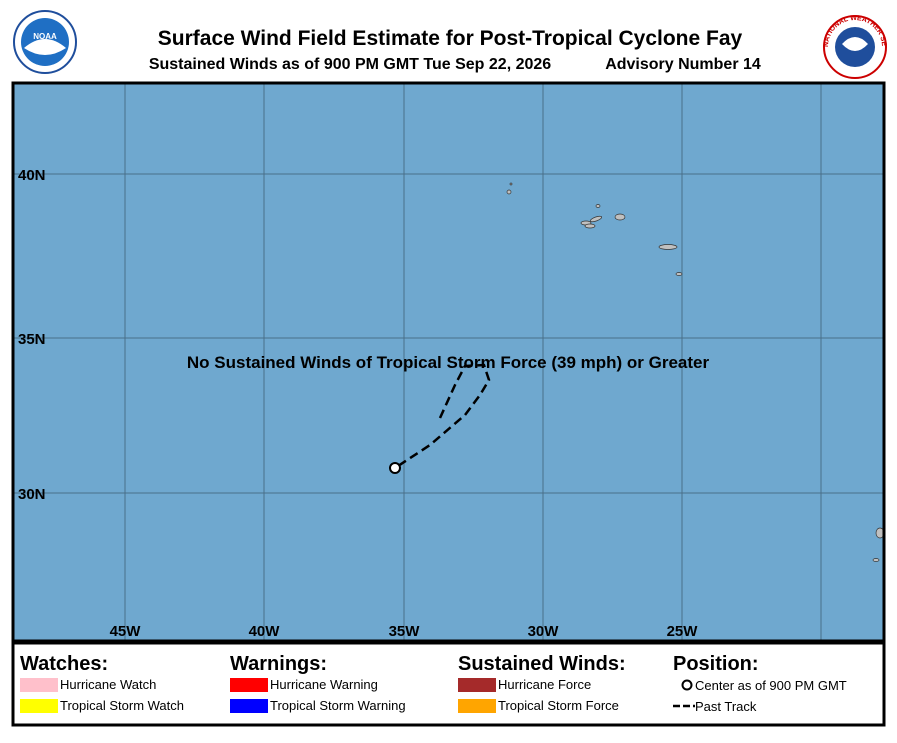  Describe the element at coordinates (771, 685) in the screenshot. I see `legend-label: Center as of 900 PM GMT` at that location.